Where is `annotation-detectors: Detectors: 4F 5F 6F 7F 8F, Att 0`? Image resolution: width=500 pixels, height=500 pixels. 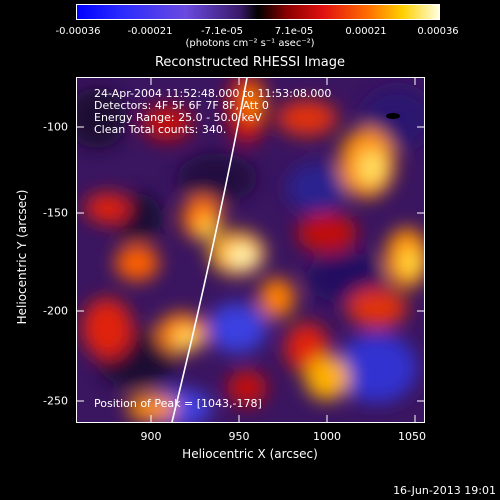
annotation-detectors: Detectors: 4F 5F 6F 7F 8F, Att 0 is located at coordinates (181, 105).